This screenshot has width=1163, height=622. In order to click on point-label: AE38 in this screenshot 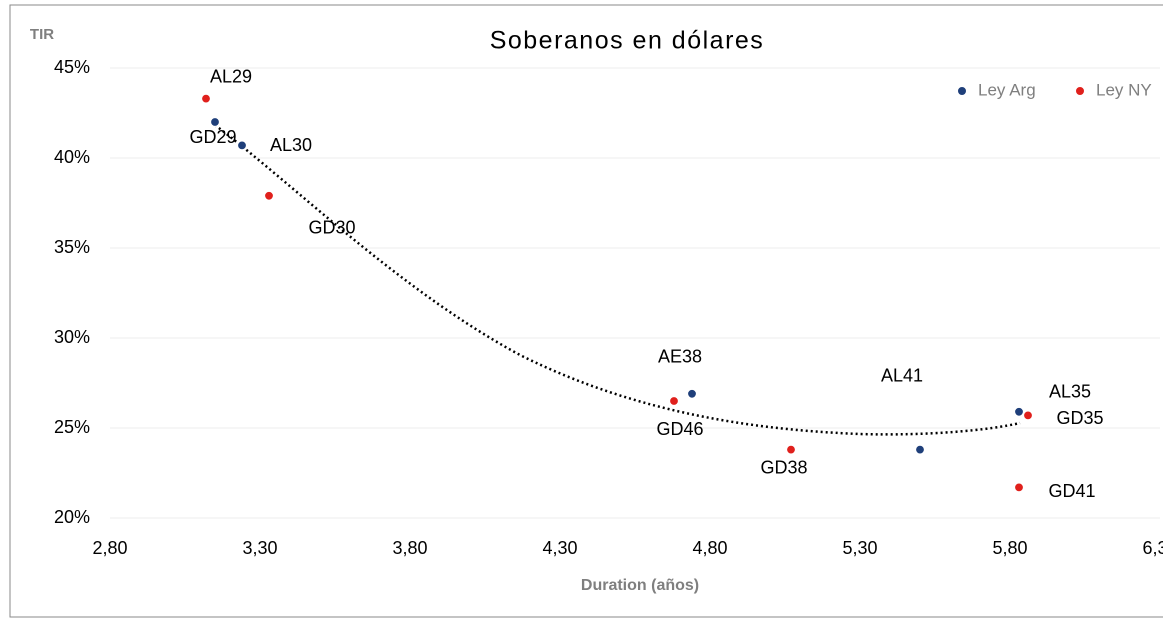, I will do `click(680, 357)`.